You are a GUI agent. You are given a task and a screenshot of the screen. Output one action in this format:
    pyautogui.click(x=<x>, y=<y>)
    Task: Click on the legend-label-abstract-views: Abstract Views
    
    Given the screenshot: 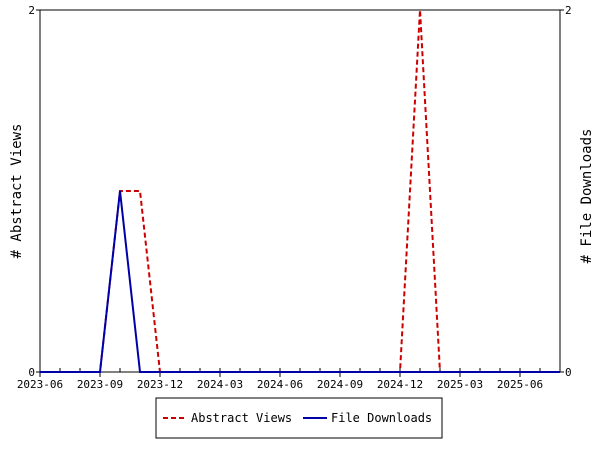 What is the action you would take?
    pyautogui.click(x=241, y=418)
    